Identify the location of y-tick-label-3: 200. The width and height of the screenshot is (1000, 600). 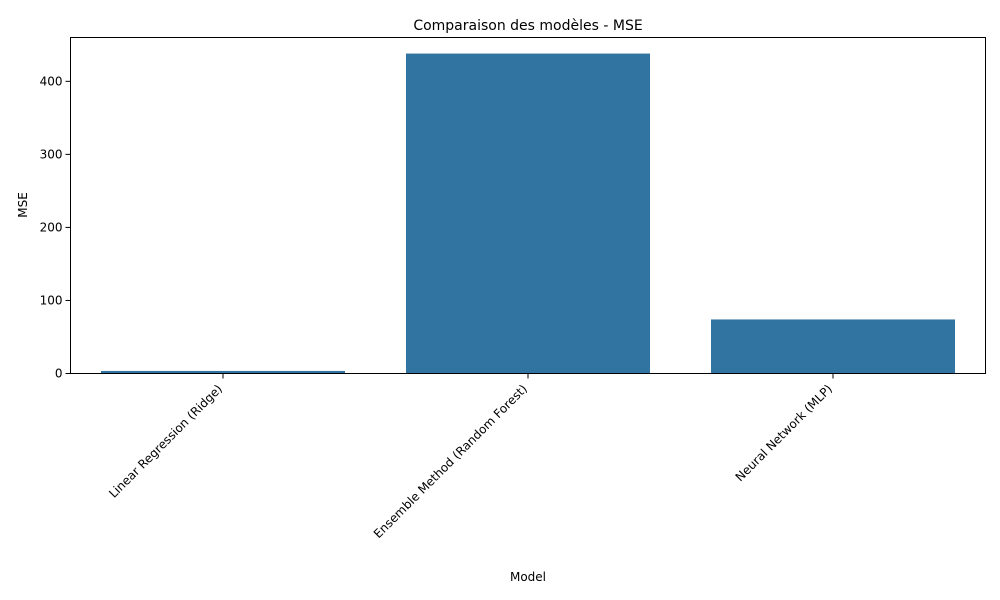
(51, 227).